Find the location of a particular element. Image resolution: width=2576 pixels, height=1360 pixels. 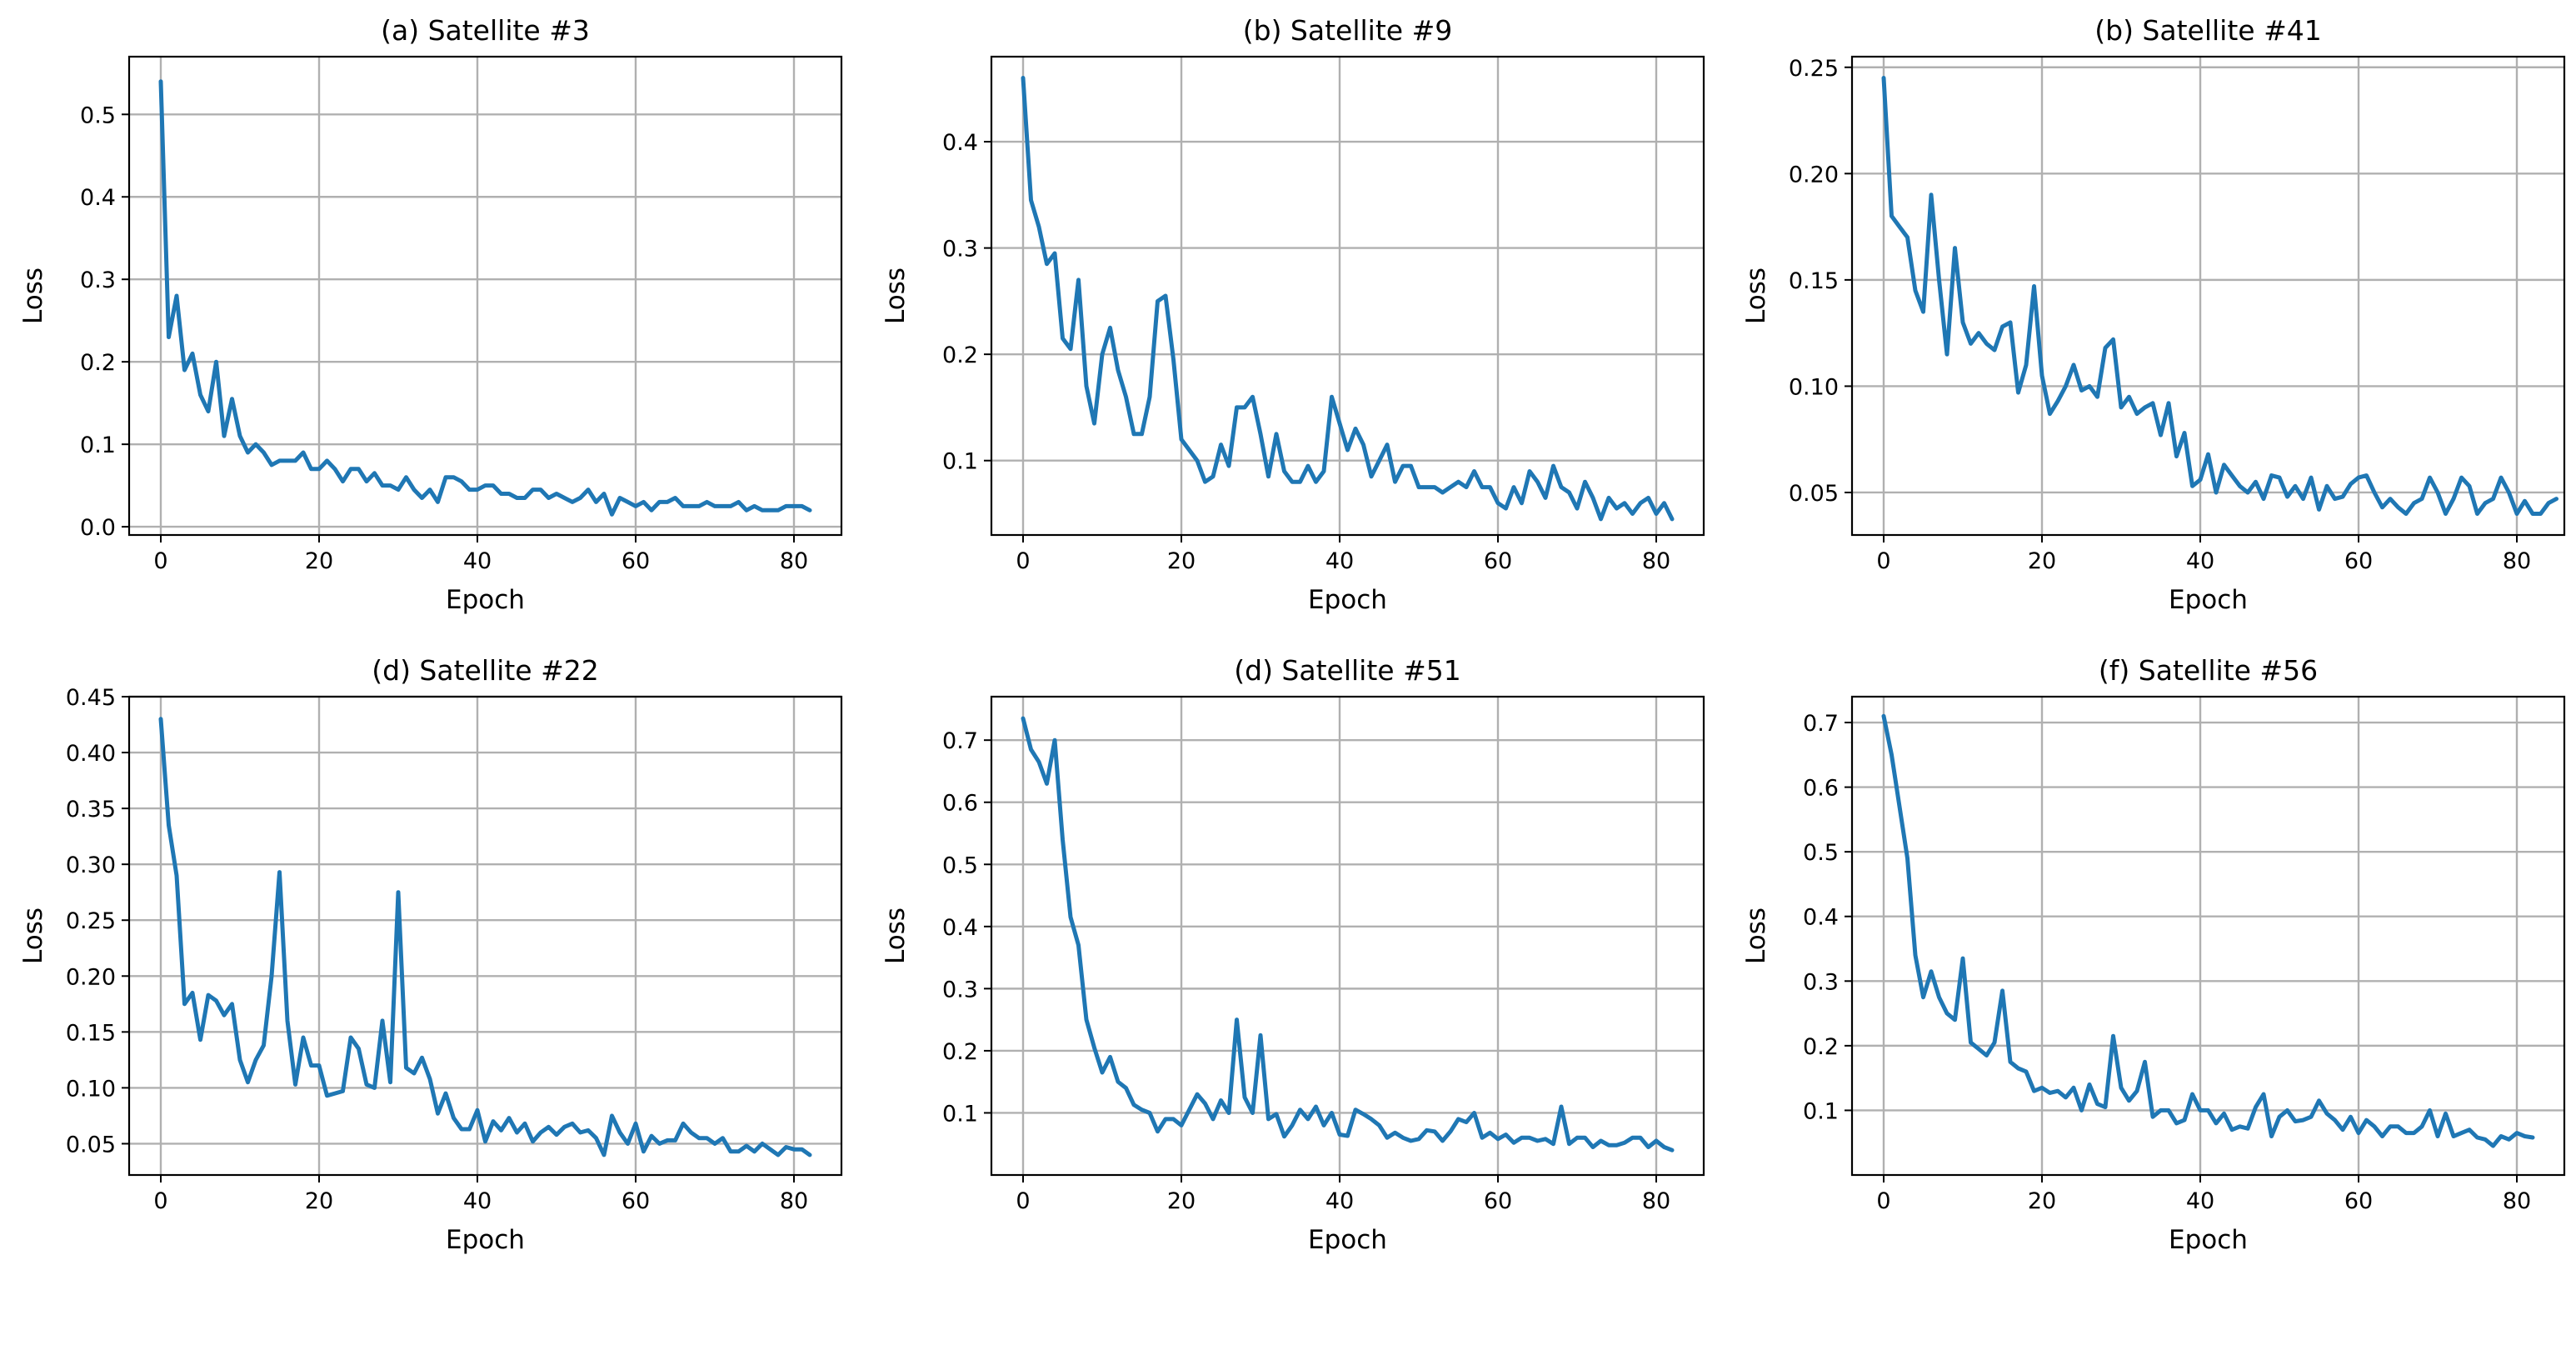

chart-1-series-line is located at coordinates (1348, 299).